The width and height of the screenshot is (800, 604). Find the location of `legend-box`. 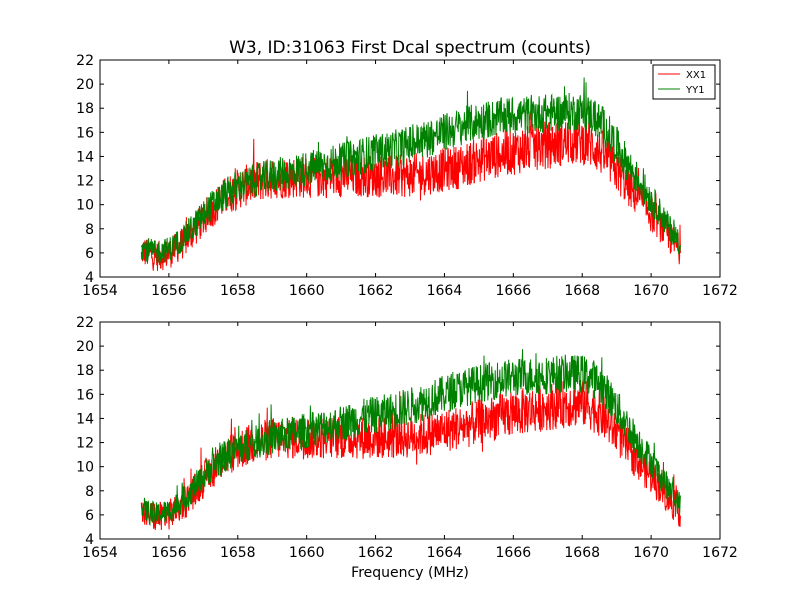

legend-box is located at coordinates (684, 82).